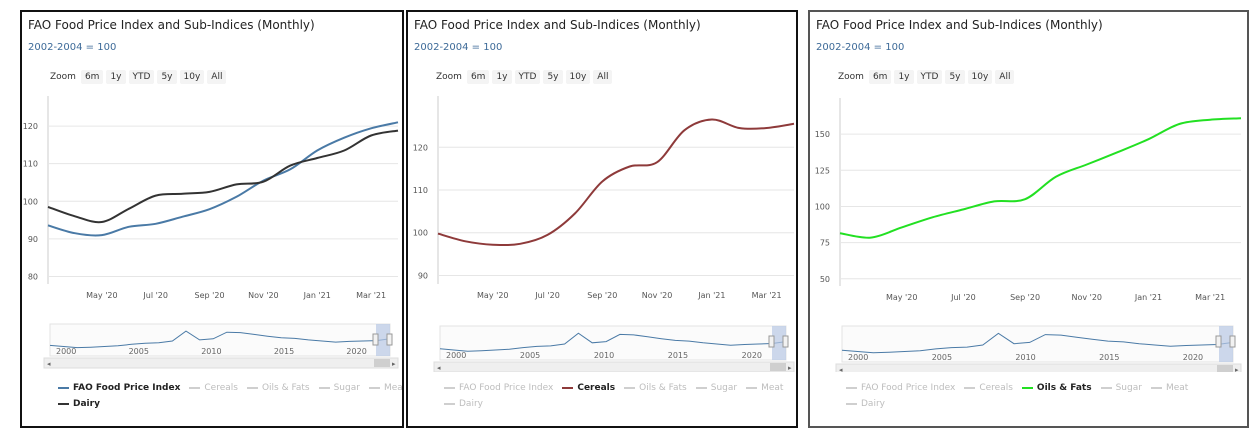  Describe the element at coordinates (616, 182) in the screenshot. I see `series-line-cereals` at that location.